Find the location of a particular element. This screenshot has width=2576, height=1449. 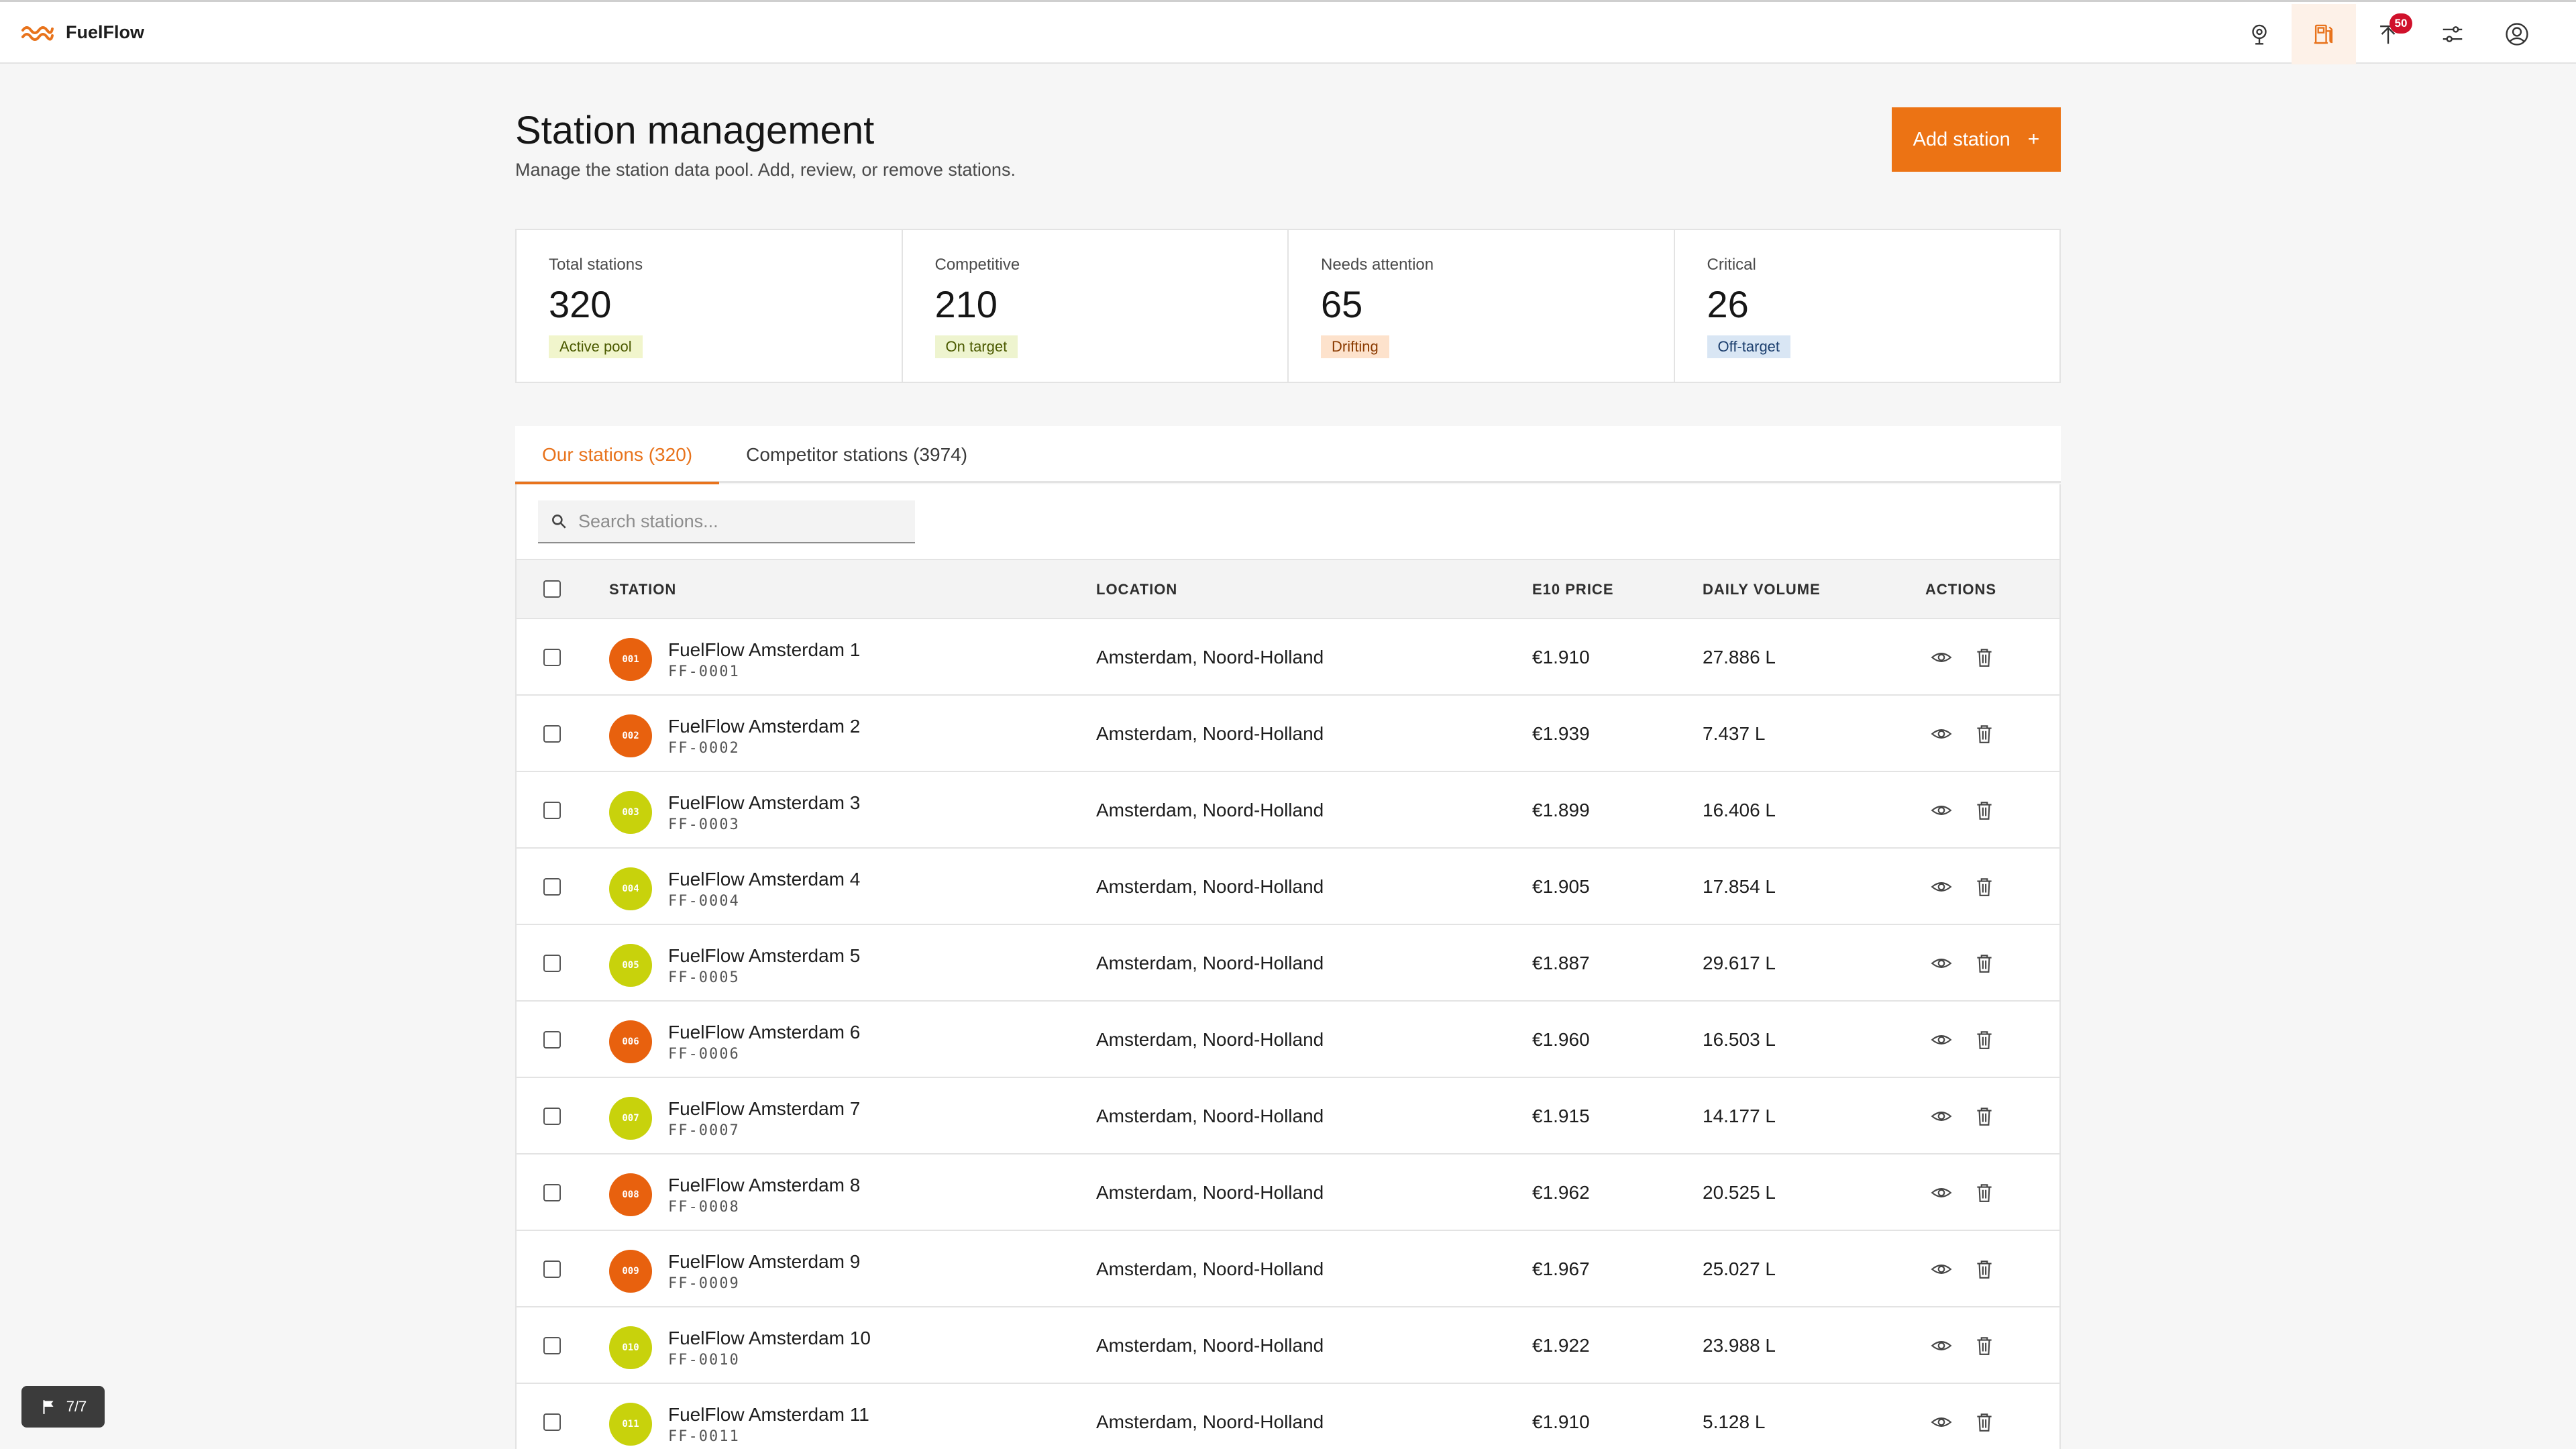

user-icon is located at coordinates (2517, 34).